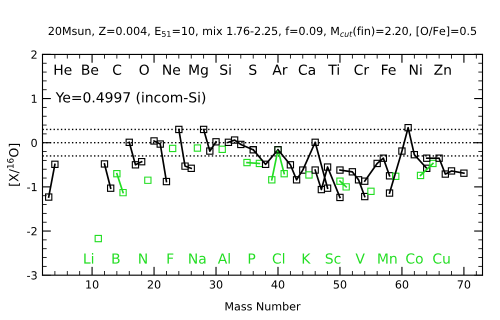 This screenshot has height=320, width=500. Describe the element at coordinates (32, 187) in the screenshot. I see `y-tick-label: -1` at that location.